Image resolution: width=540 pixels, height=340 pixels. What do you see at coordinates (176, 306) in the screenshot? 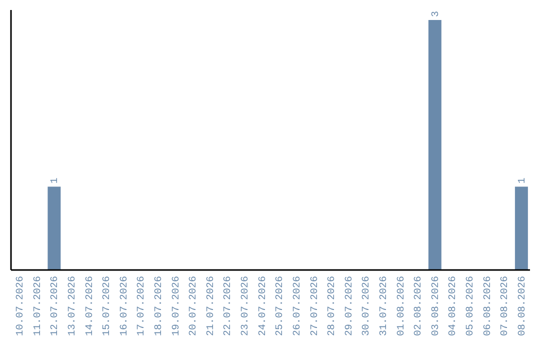
I see `x-tick-label: 19.07.2026` at bounding box center [176, 306].